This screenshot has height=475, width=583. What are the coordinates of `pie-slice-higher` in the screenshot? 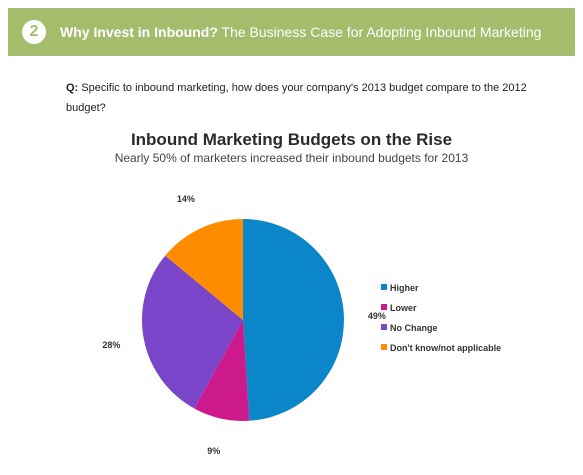 It's located at (293, 320).